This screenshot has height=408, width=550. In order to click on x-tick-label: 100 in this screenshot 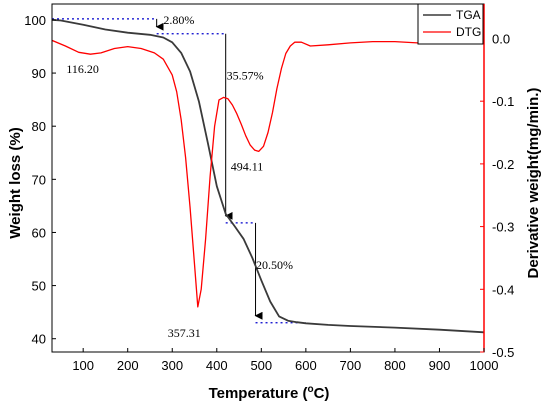, I will do `click(83, 365)`.